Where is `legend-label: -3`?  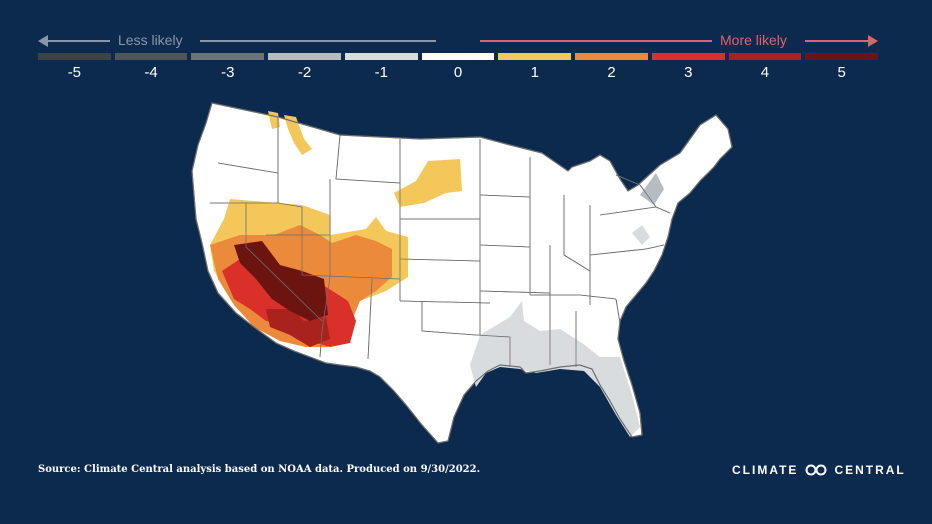 legend-label: -3 is located at coordinates (228, 72).